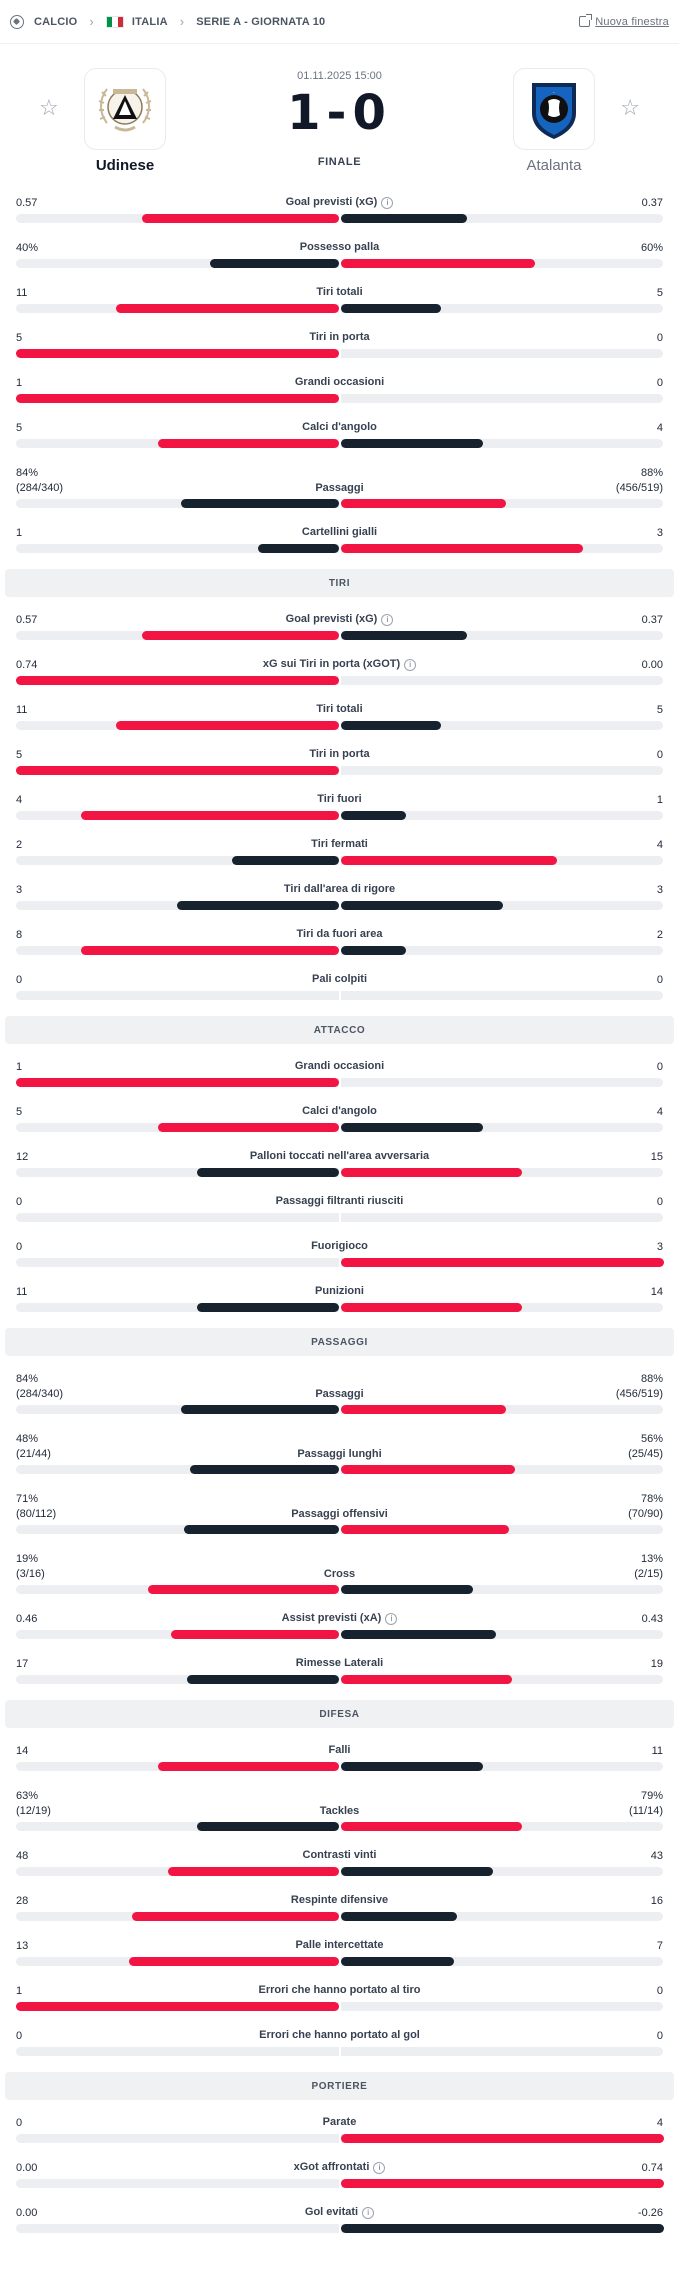 This screenshot has height=2291, width=679. I want to click on match-score: 1-0, so click(339, 113).